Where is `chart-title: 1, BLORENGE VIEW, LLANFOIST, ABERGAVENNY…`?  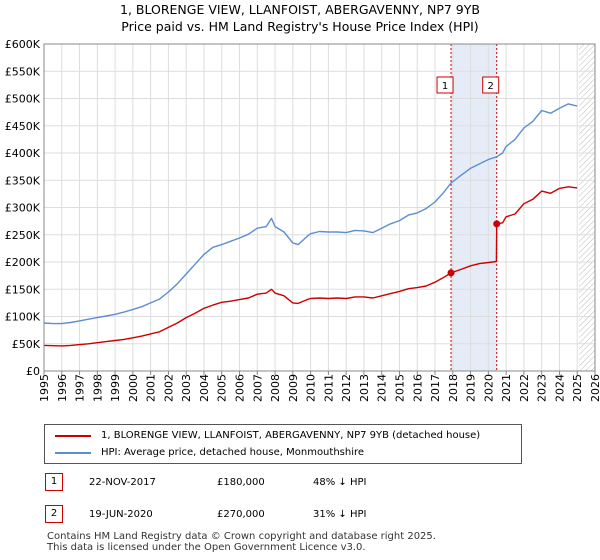 chart-title: 1, BLORENGE VIEW, LLANFOIST, ABERGAVENNY… is located at coordinates (300, 9).